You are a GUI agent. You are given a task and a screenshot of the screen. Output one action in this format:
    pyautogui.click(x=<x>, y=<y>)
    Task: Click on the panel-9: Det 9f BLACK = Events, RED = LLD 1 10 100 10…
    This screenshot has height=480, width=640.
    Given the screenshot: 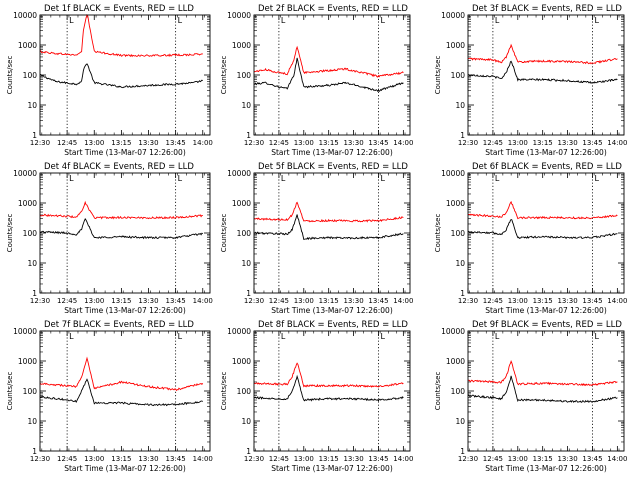 What is the action you would take?
    pyautogui.click(x=530, y=396)
    